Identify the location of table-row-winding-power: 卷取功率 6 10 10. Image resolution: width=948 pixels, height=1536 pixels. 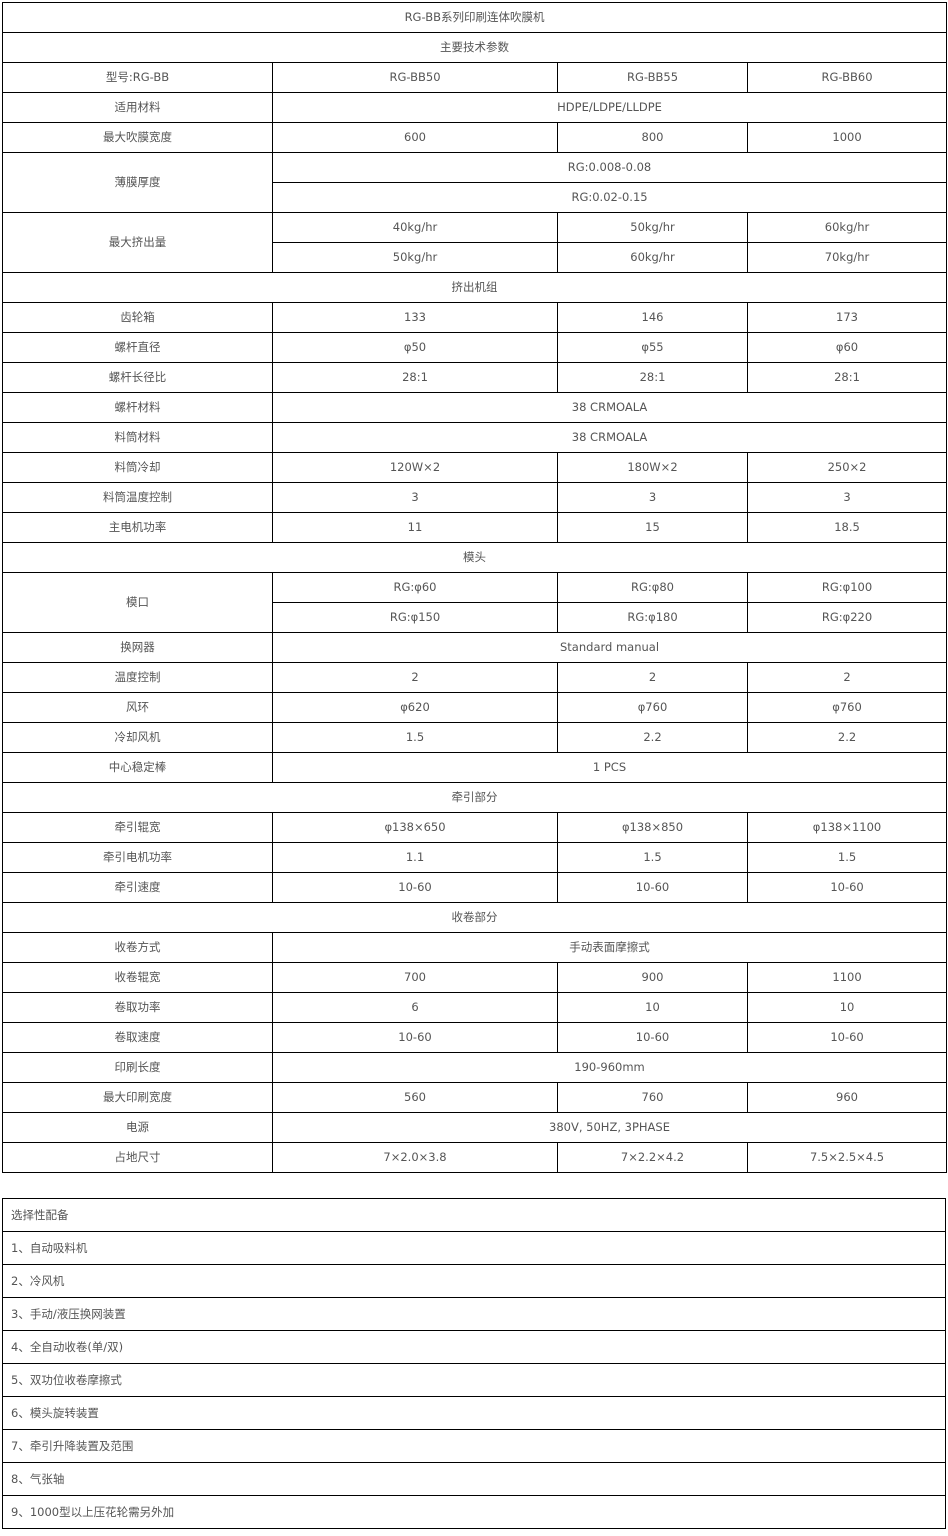
(475, 1007).